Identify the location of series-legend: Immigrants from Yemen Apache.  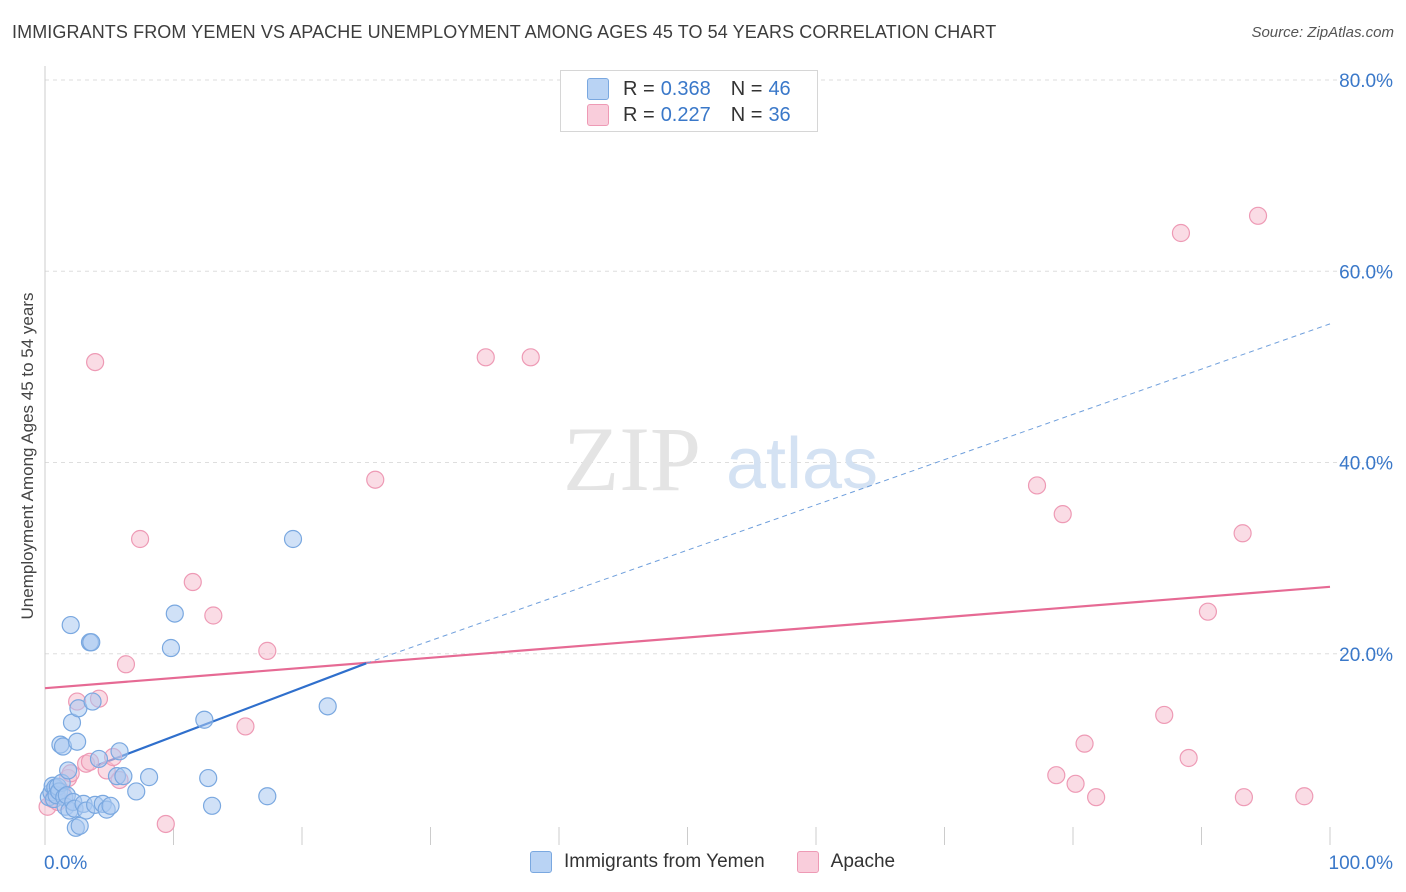
(728, 862).